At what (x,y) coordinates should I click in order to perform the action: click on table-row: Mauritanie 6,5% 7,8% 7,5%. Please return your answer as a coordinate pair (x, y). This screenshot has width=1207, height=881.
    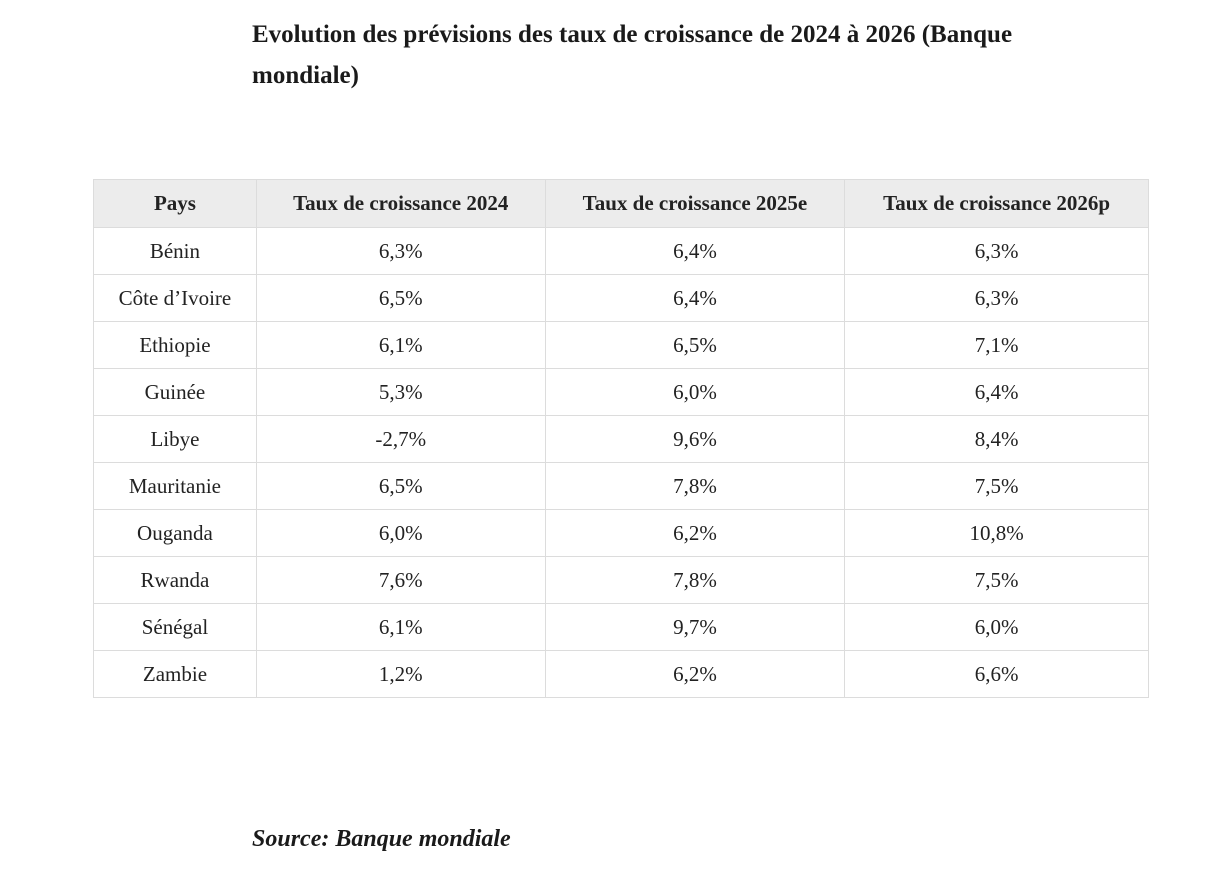
    Looking at the image, I should click on (621, 486).